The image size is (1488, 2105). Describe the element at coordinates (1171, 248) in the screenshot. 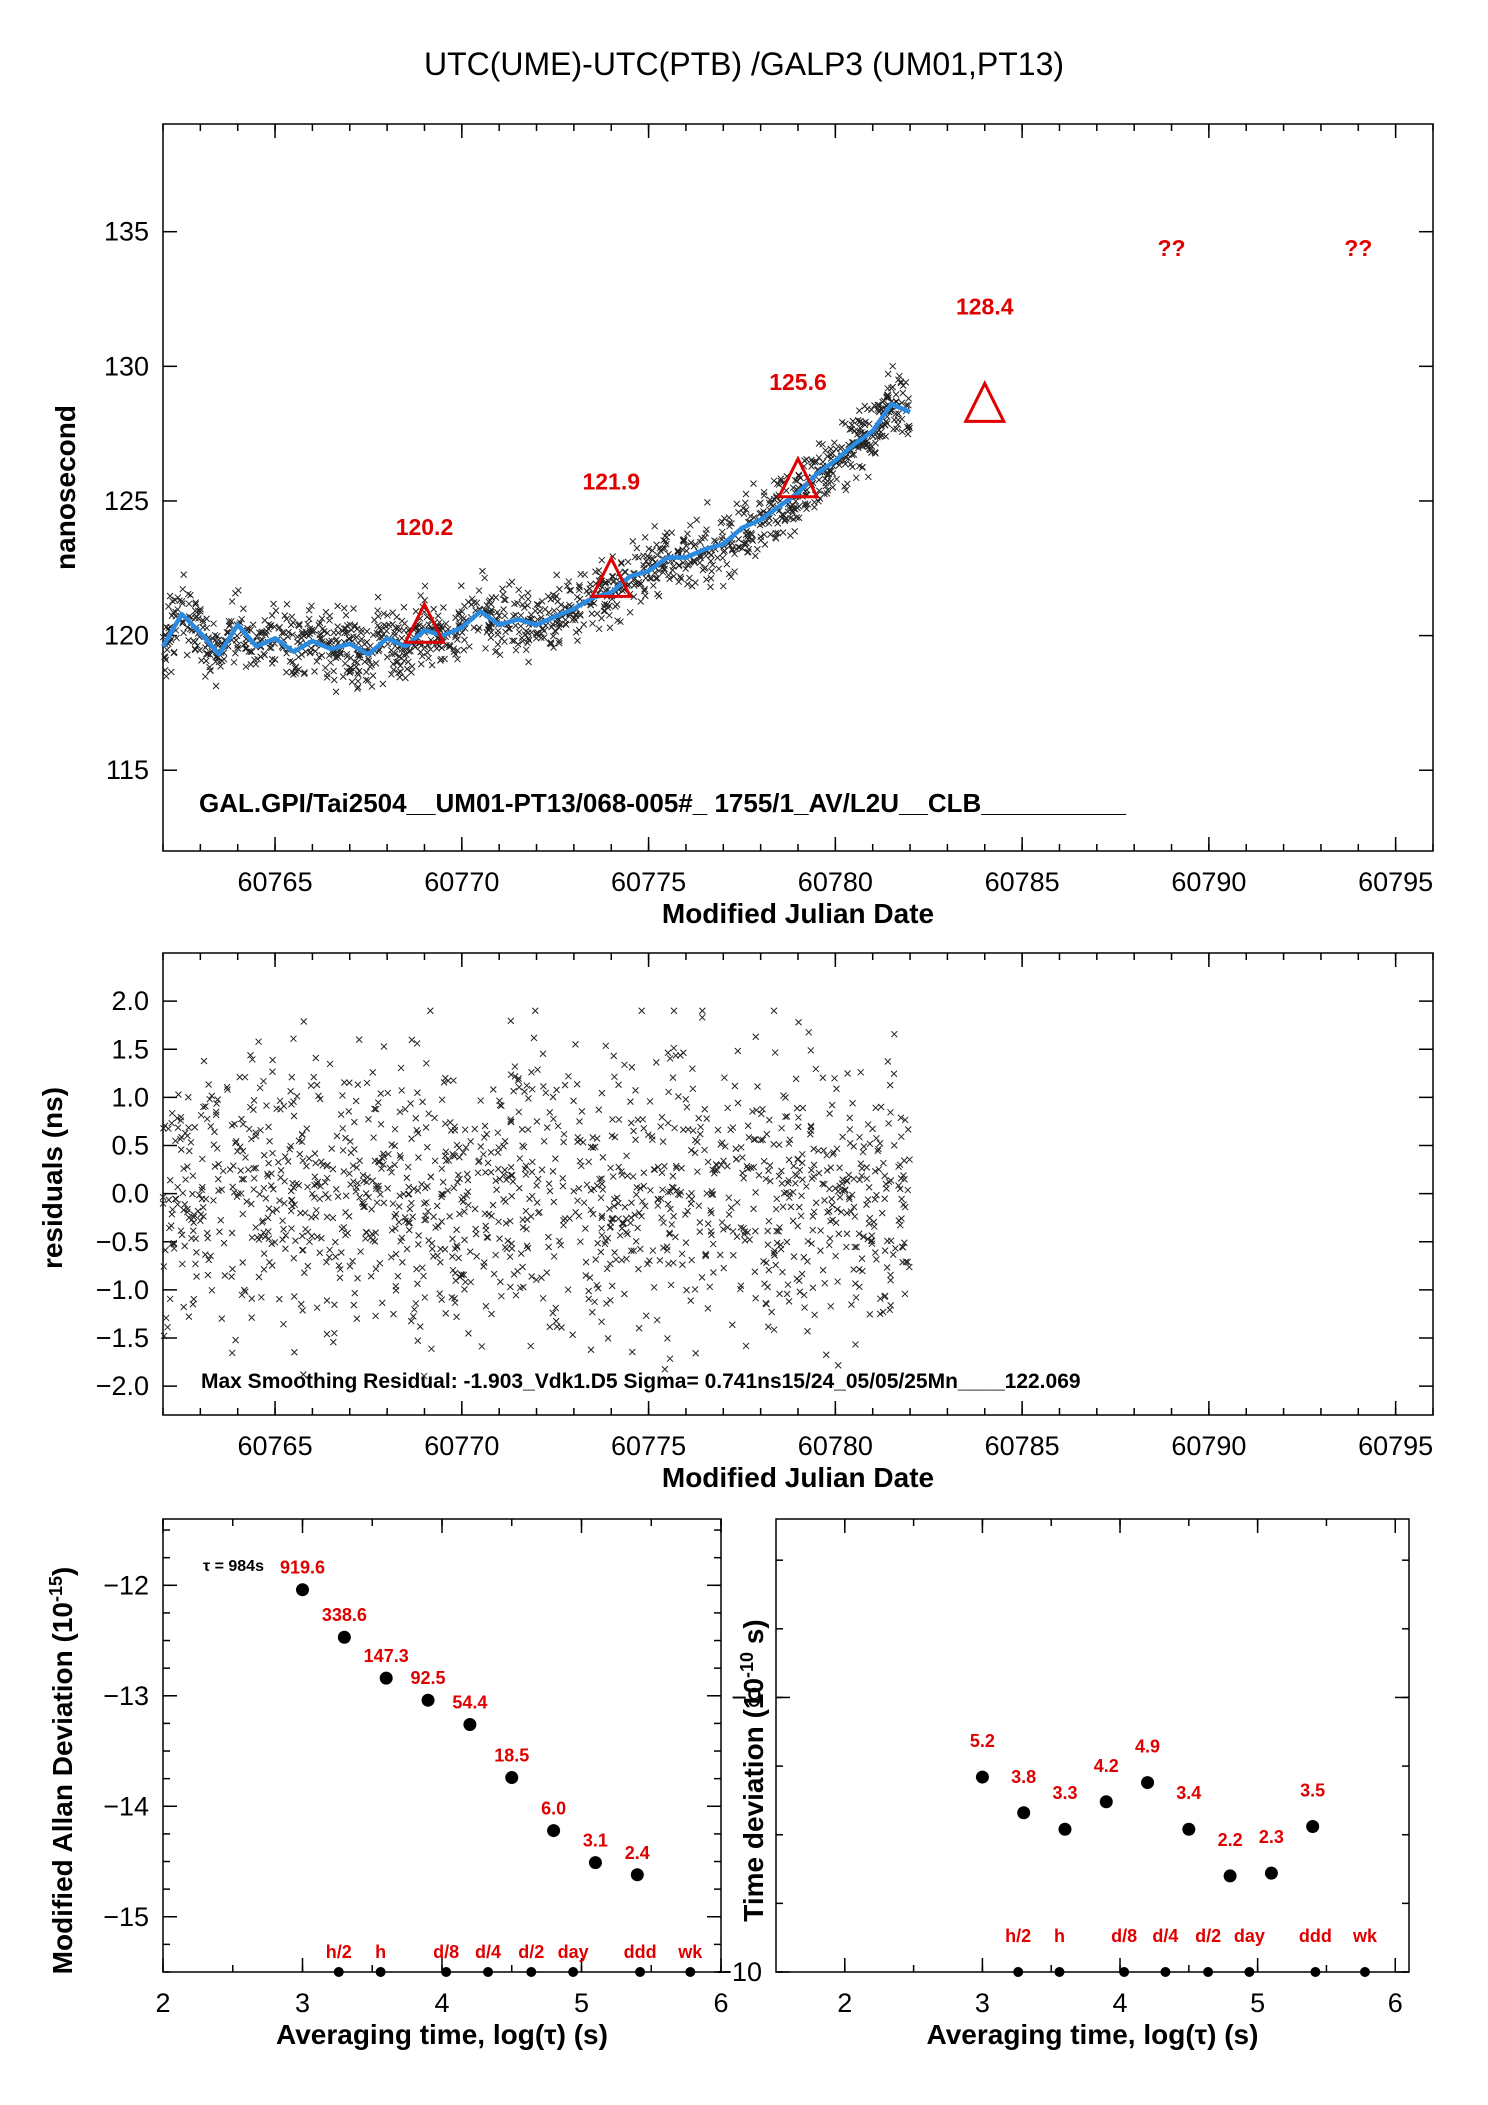

I see `unknown-value-label: ??` at that location.